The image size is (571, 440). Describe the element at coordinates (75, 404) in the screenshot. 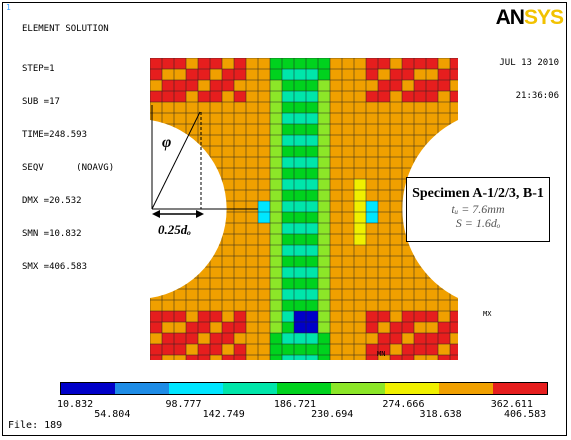

I see `legend-tick-top-0: 10.832` at that location.